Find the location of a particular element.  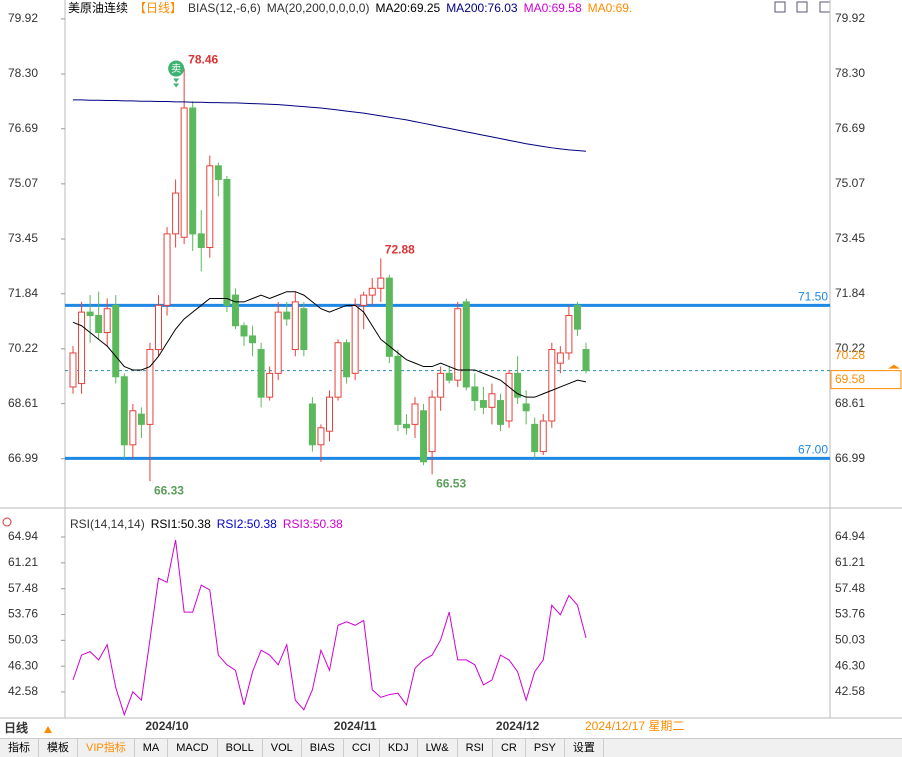

toolbar-tab: MACD is located at coordinates (193, 748).